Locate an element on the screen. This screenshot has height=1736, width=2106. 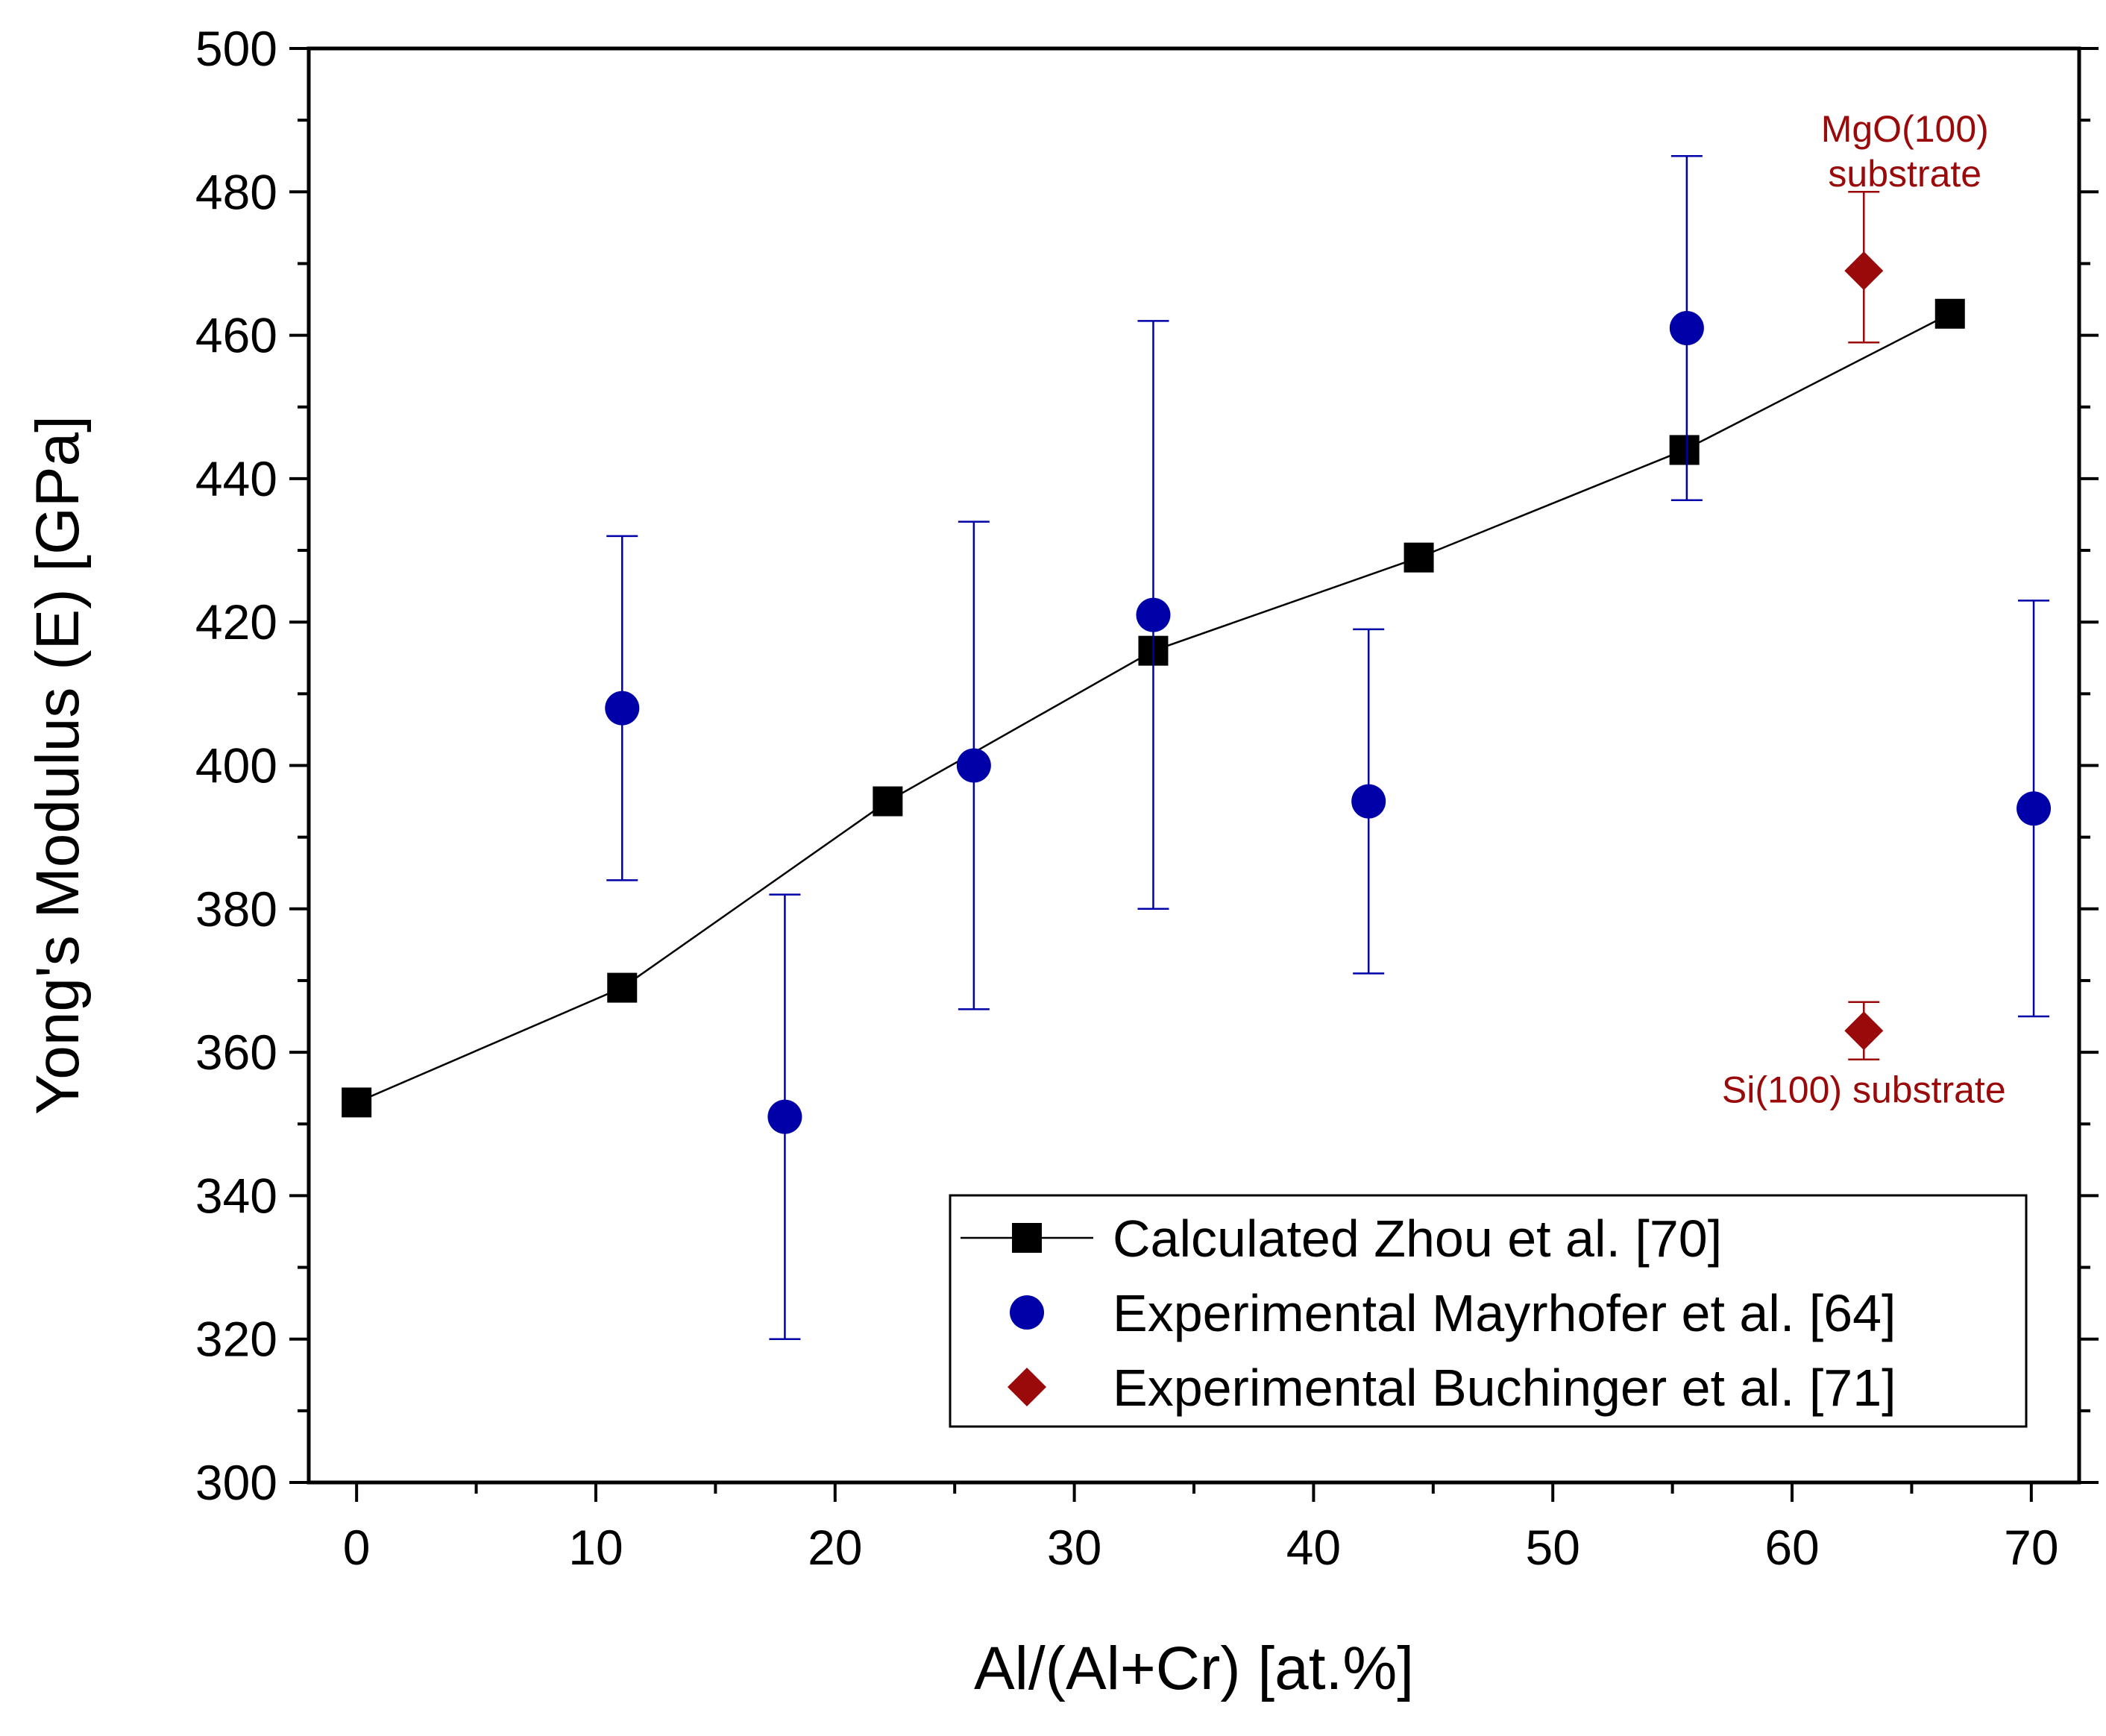
y-tick-label: 380 is located at coordinates (236, 909).